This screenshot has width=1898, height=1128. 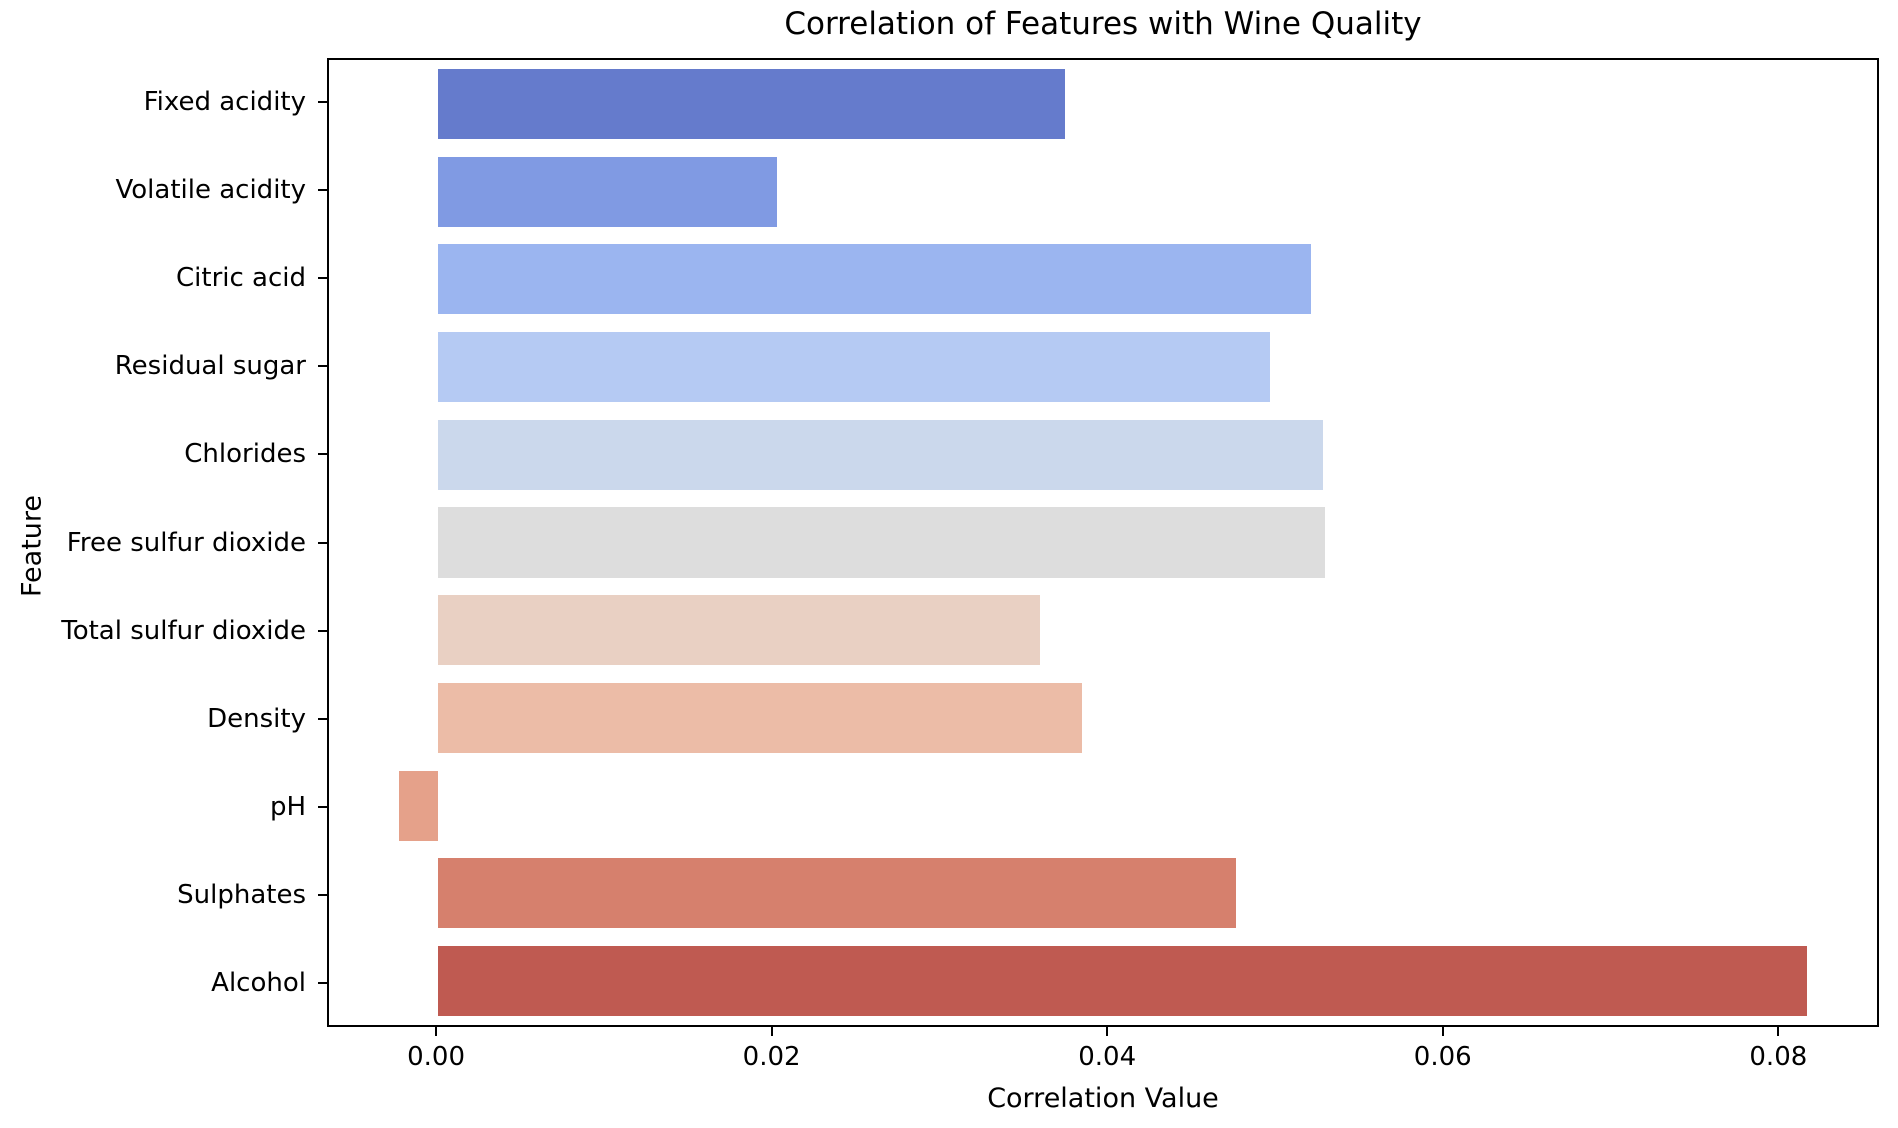 I want to click on ytick-label-alcohol: Alcohol, so click(x=258, y=982).